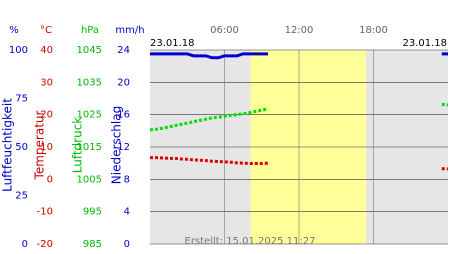 The height and width of the screenshot is (254, 450). Describe the element at coordinates (373, 30) in the screenshot. I see `x-tick-label: 18:00` at that location.